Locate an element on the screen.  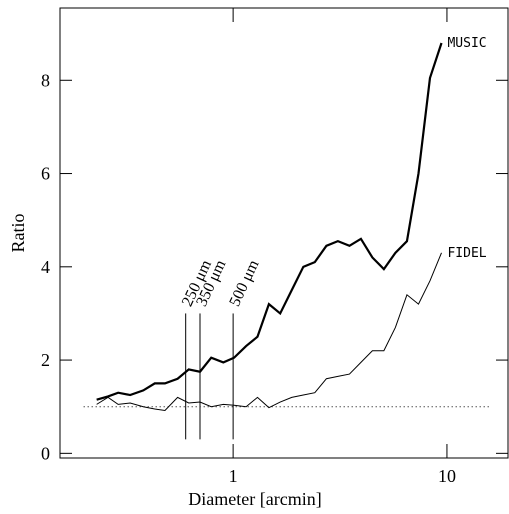
x-axis-label: Diameter [arcmin] is located at coordinates (254, 499).